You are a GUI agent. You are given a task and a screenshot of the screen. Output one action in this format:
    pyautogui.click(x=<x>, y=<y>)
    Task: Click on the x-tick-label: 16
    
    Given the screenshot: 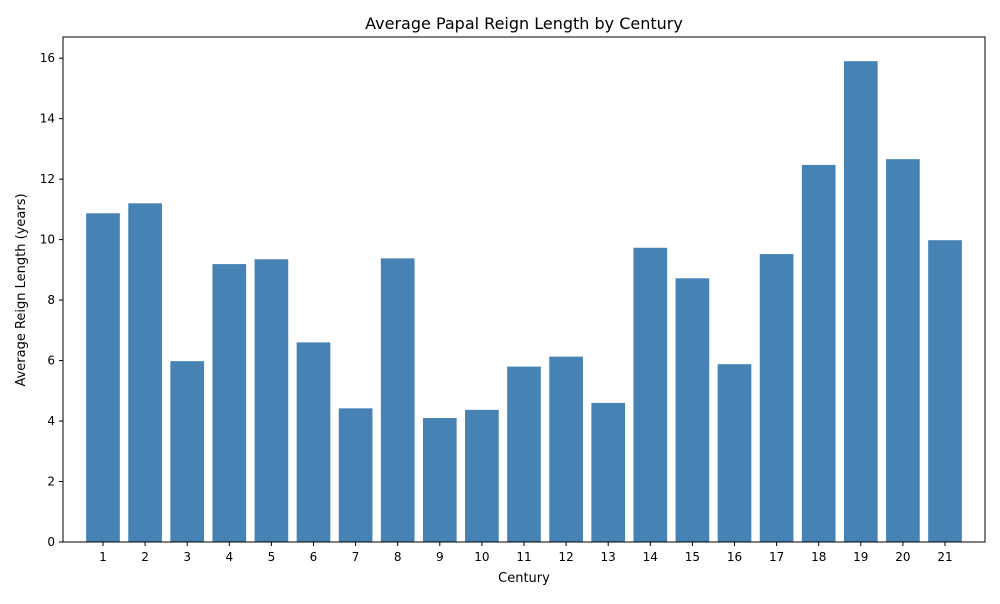 What is the action you would take?
    pyautogui.click(x=734, y=557)
    